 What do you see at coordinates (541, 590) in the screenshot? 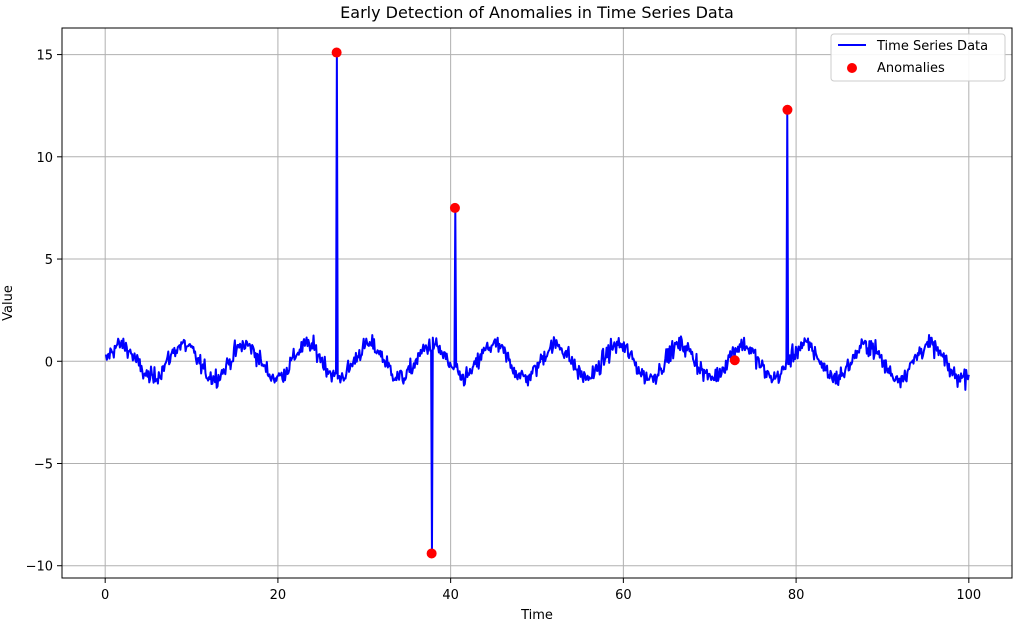
I see `x-axis-ticks: 0 20 40 60 80 100` at bounding box center [541, 590].